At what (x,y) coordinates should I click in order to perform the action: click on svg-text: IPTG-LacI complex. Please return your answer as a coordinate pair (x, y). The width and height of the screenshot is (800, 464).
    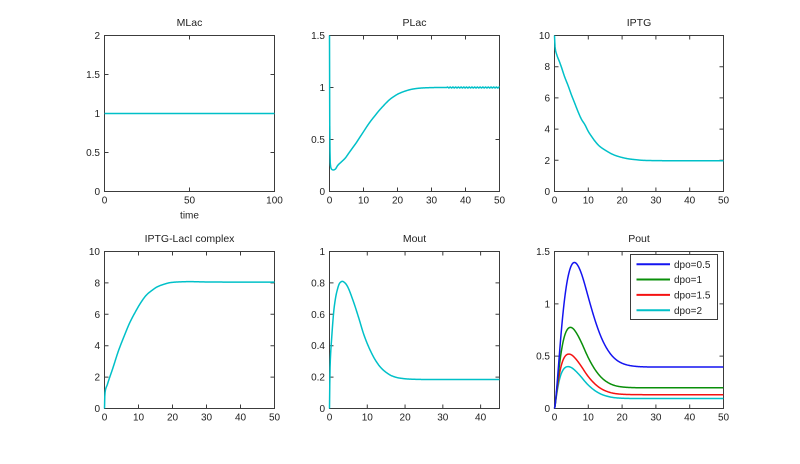
    Looking at the image, I should click on (190, 239).